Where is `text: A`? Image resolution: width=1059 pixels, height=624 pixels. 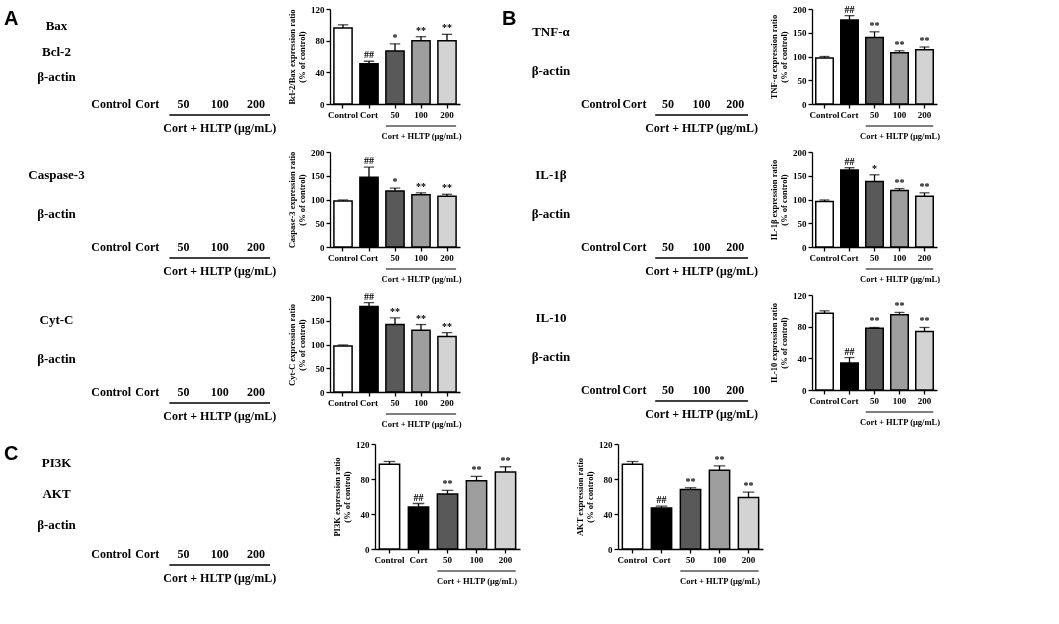 text: A is located at coordinates (11, 18).